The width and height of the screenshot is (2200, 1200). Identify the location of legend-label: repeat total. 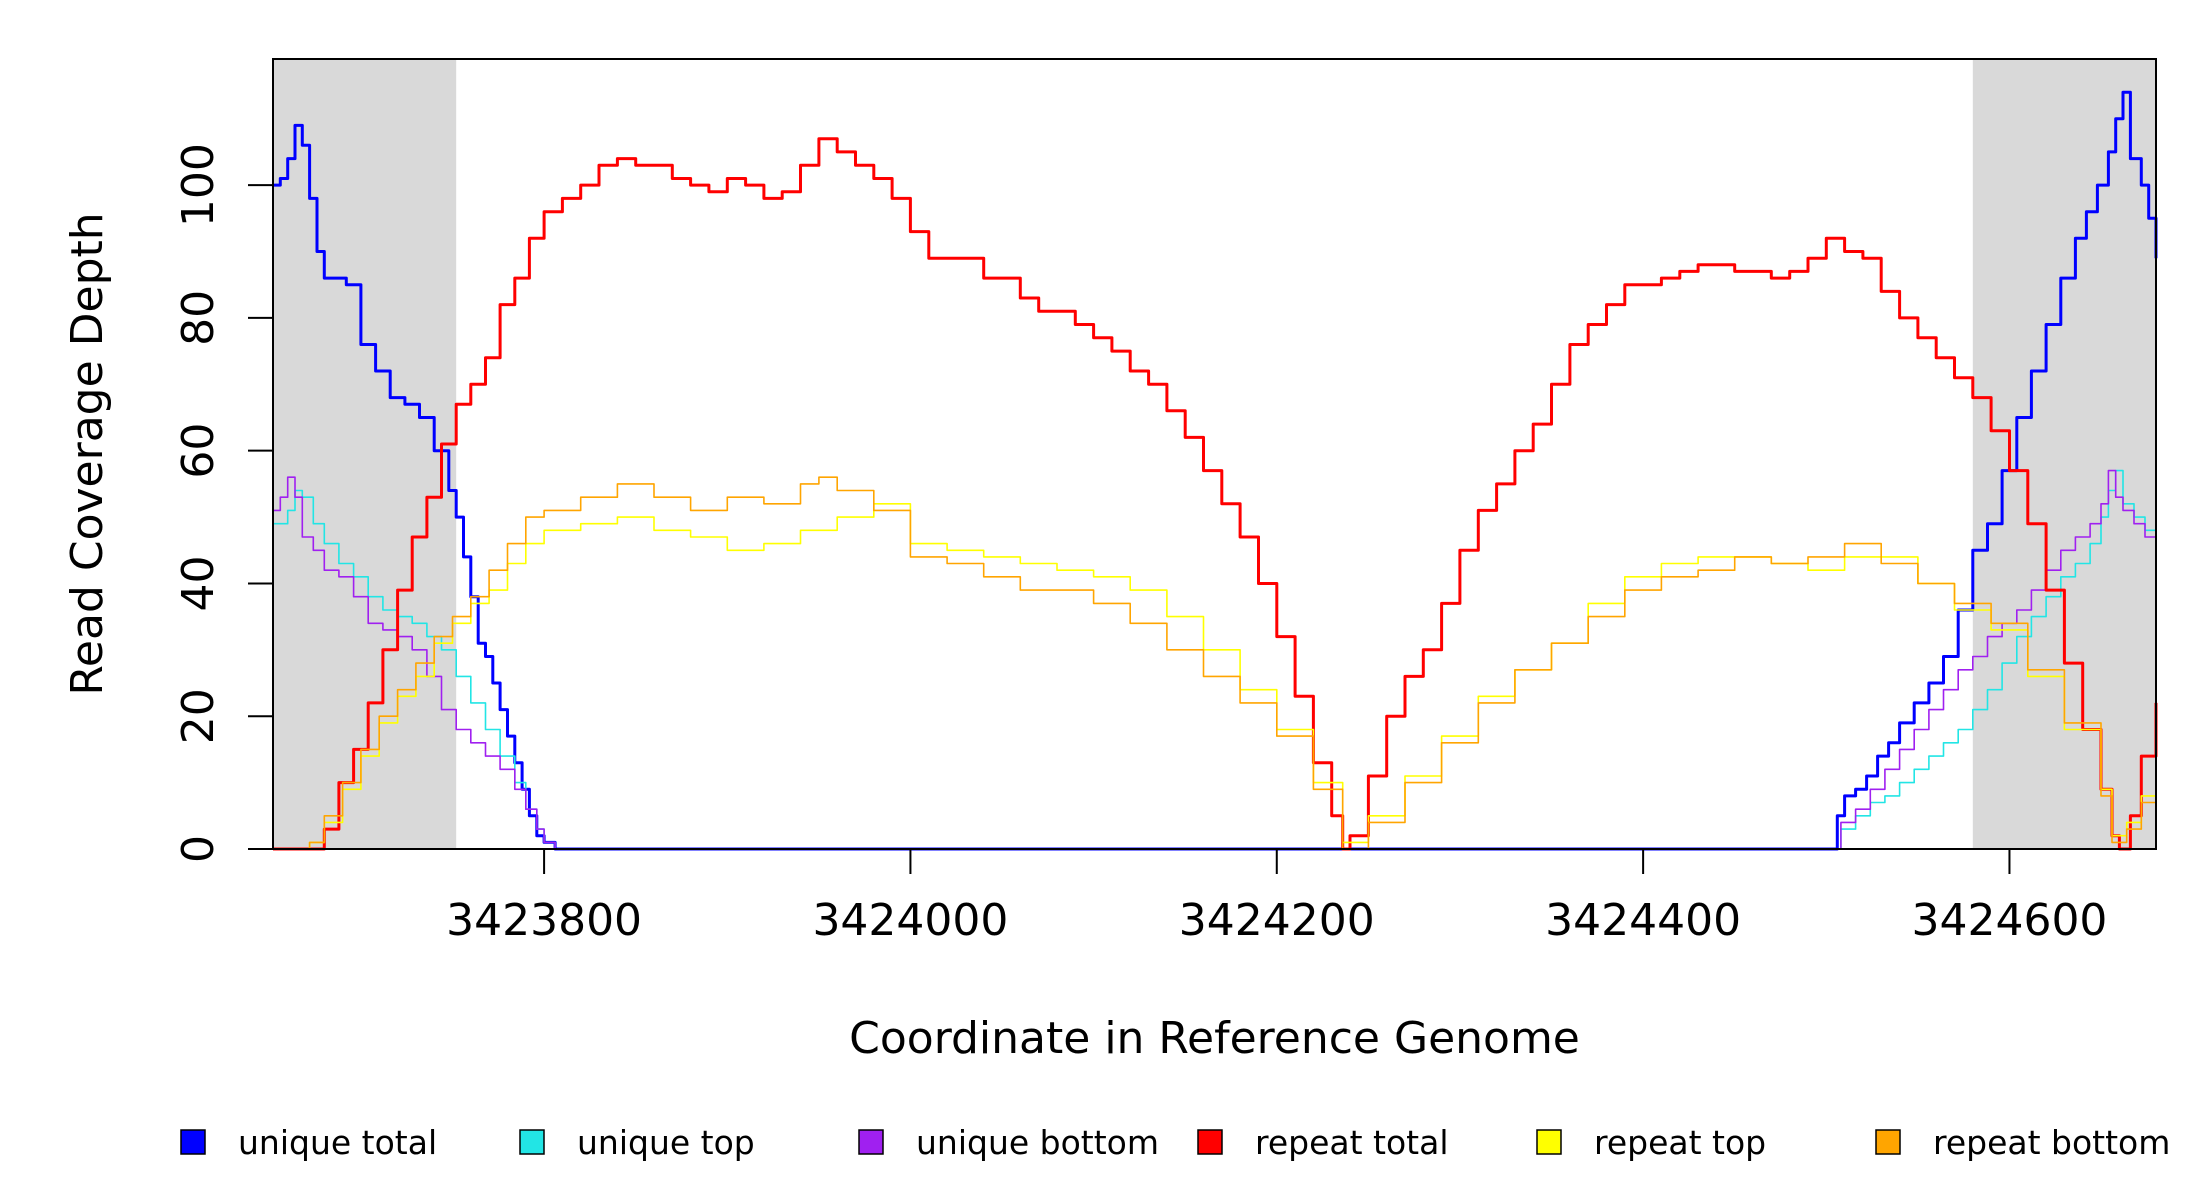
(1352, 1142).